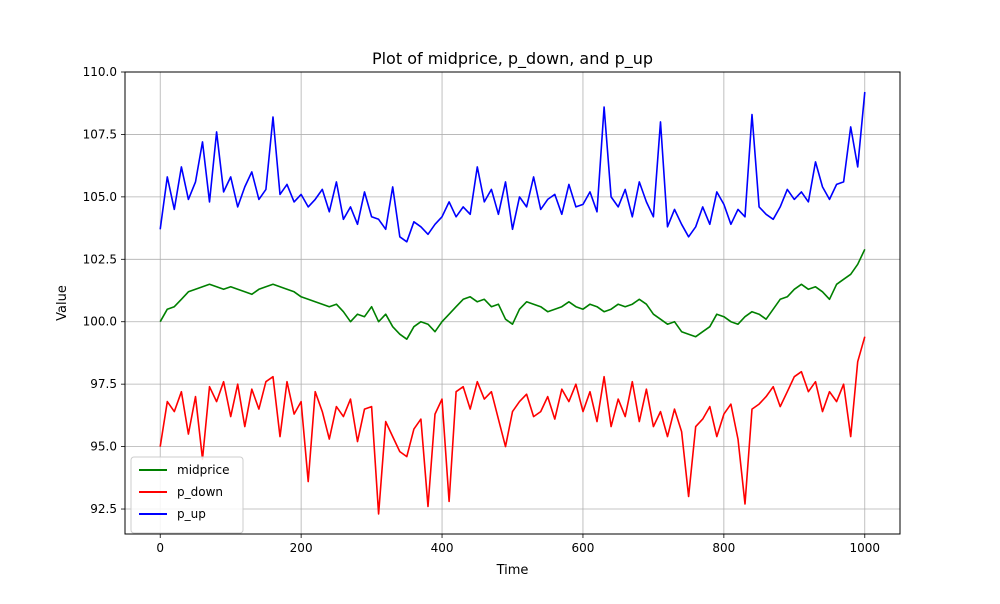  I want to click on legend-label-midprice: midprice, so click(203, 470).